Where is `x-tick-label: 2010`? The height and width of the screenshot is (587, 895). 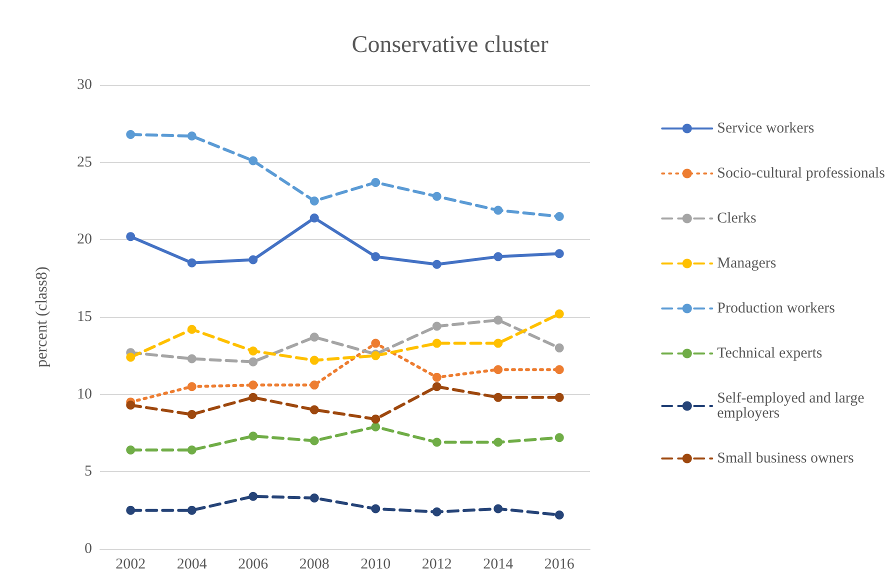
x-tick-label: 2010 is located at coordinates (375, 564).